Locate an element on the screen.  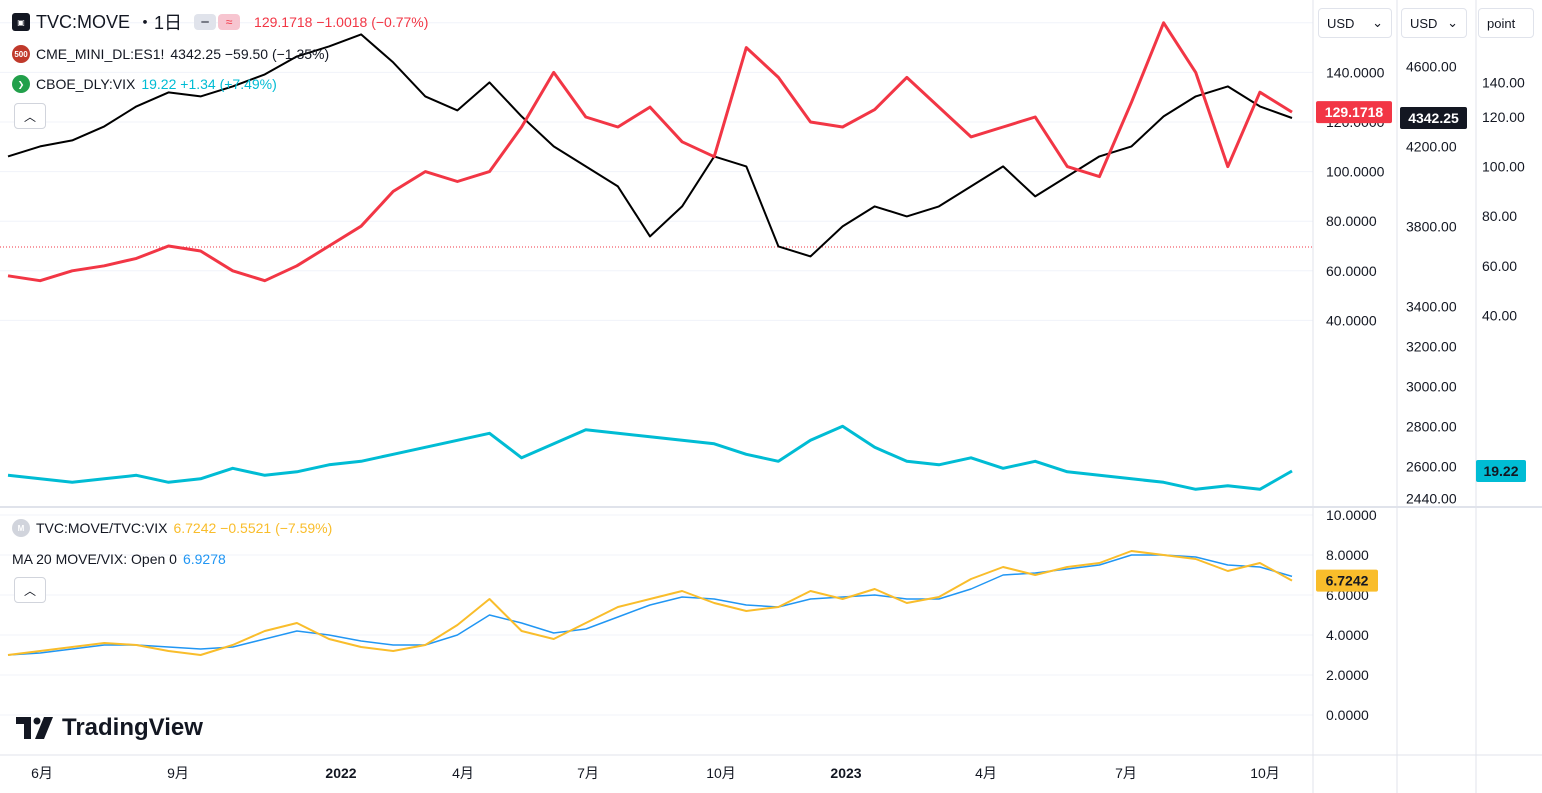
tick-label-move: 80.0000 is located at coordinates (1351, 221).